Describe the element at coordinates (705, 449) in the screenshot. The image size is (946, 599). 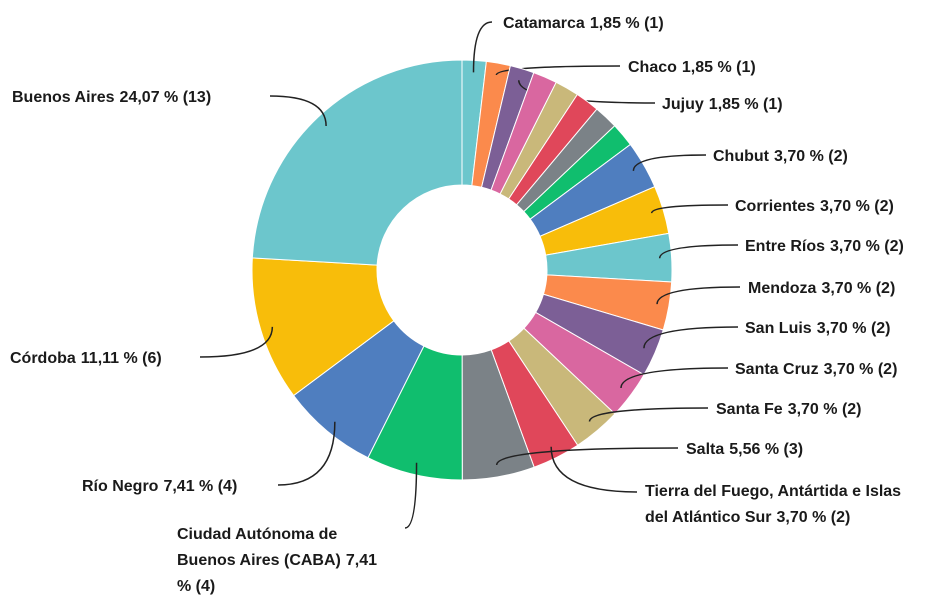
I see `category-name: Salta` at that location.